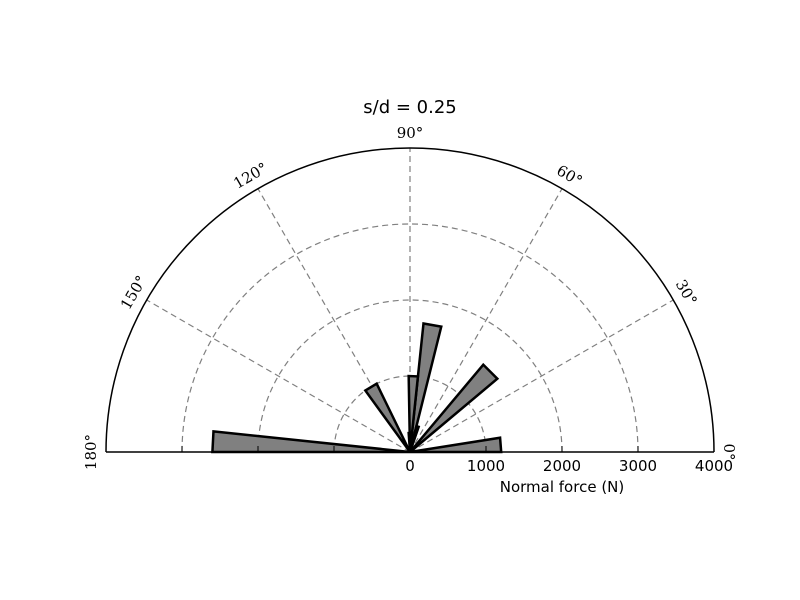 This screenshot has height=600, width=800. Describe the element at coordinates (729, 451) in the screenshot. I see `angle-label-0: 0°` at that location.